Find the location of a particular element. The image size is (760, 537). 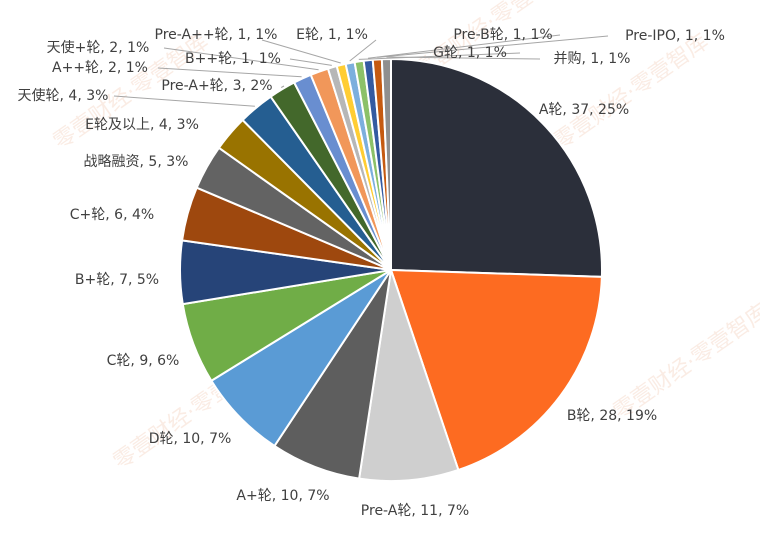

slice-data-label: A+轮, 10, 7% is located at coordinates (282, 496).